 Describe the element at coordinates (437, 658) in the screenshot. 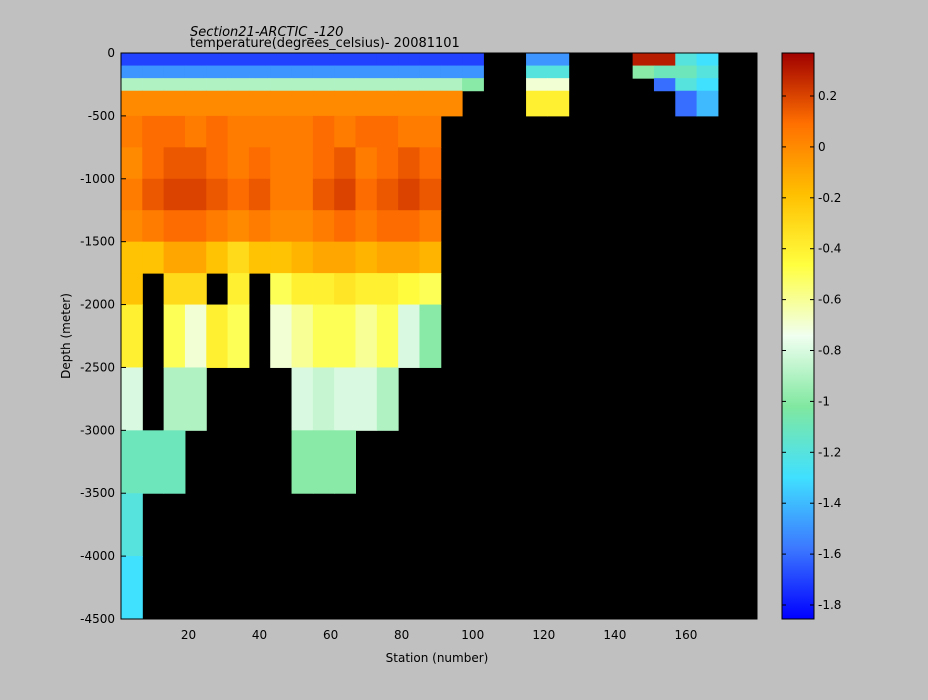

I see `x-axis-label: Station (number)` at that location.